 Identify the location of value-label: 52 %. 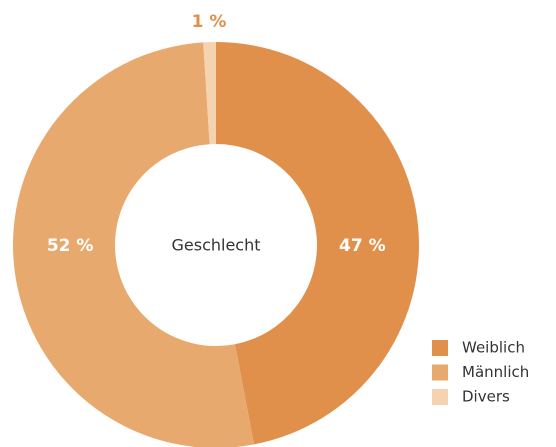
(70, 246).